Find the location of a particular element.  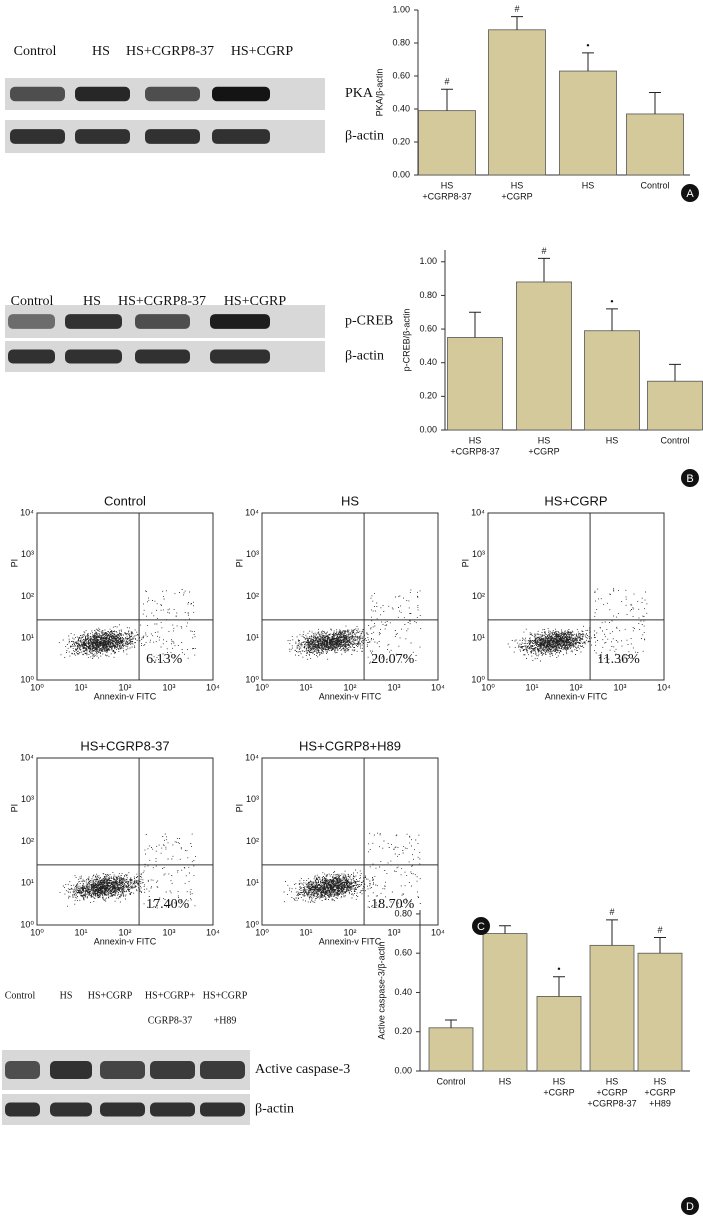

plot-title: HS+CGRP8-37 is located at coordinates (124, 745).